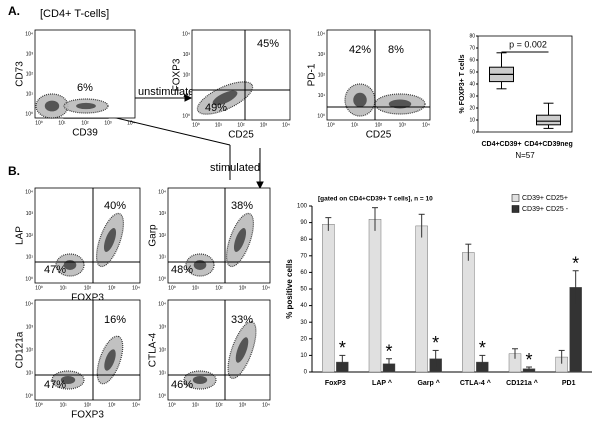 The image size is (600, 426). What do you see at coordinates (303, 223) in the screenshot?
I see `y-tick-label: 90` at bounding box center [303, 223].